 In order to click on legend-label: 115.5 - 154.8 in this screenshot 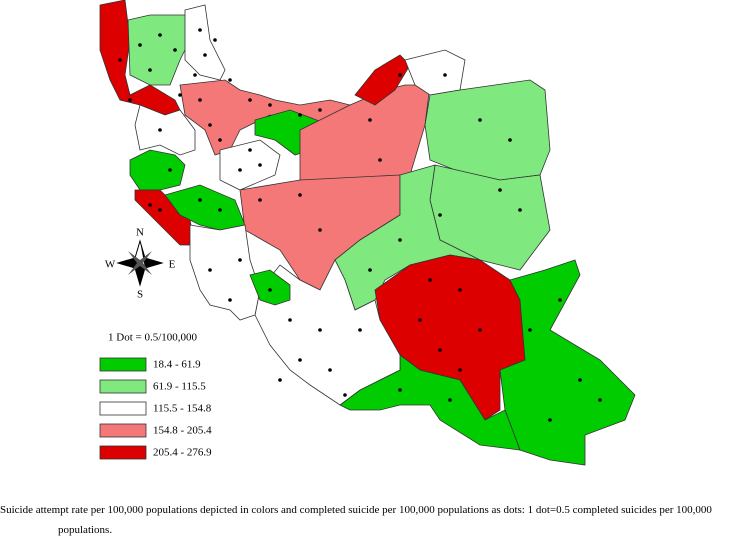, I will do `click(182, 409)`.